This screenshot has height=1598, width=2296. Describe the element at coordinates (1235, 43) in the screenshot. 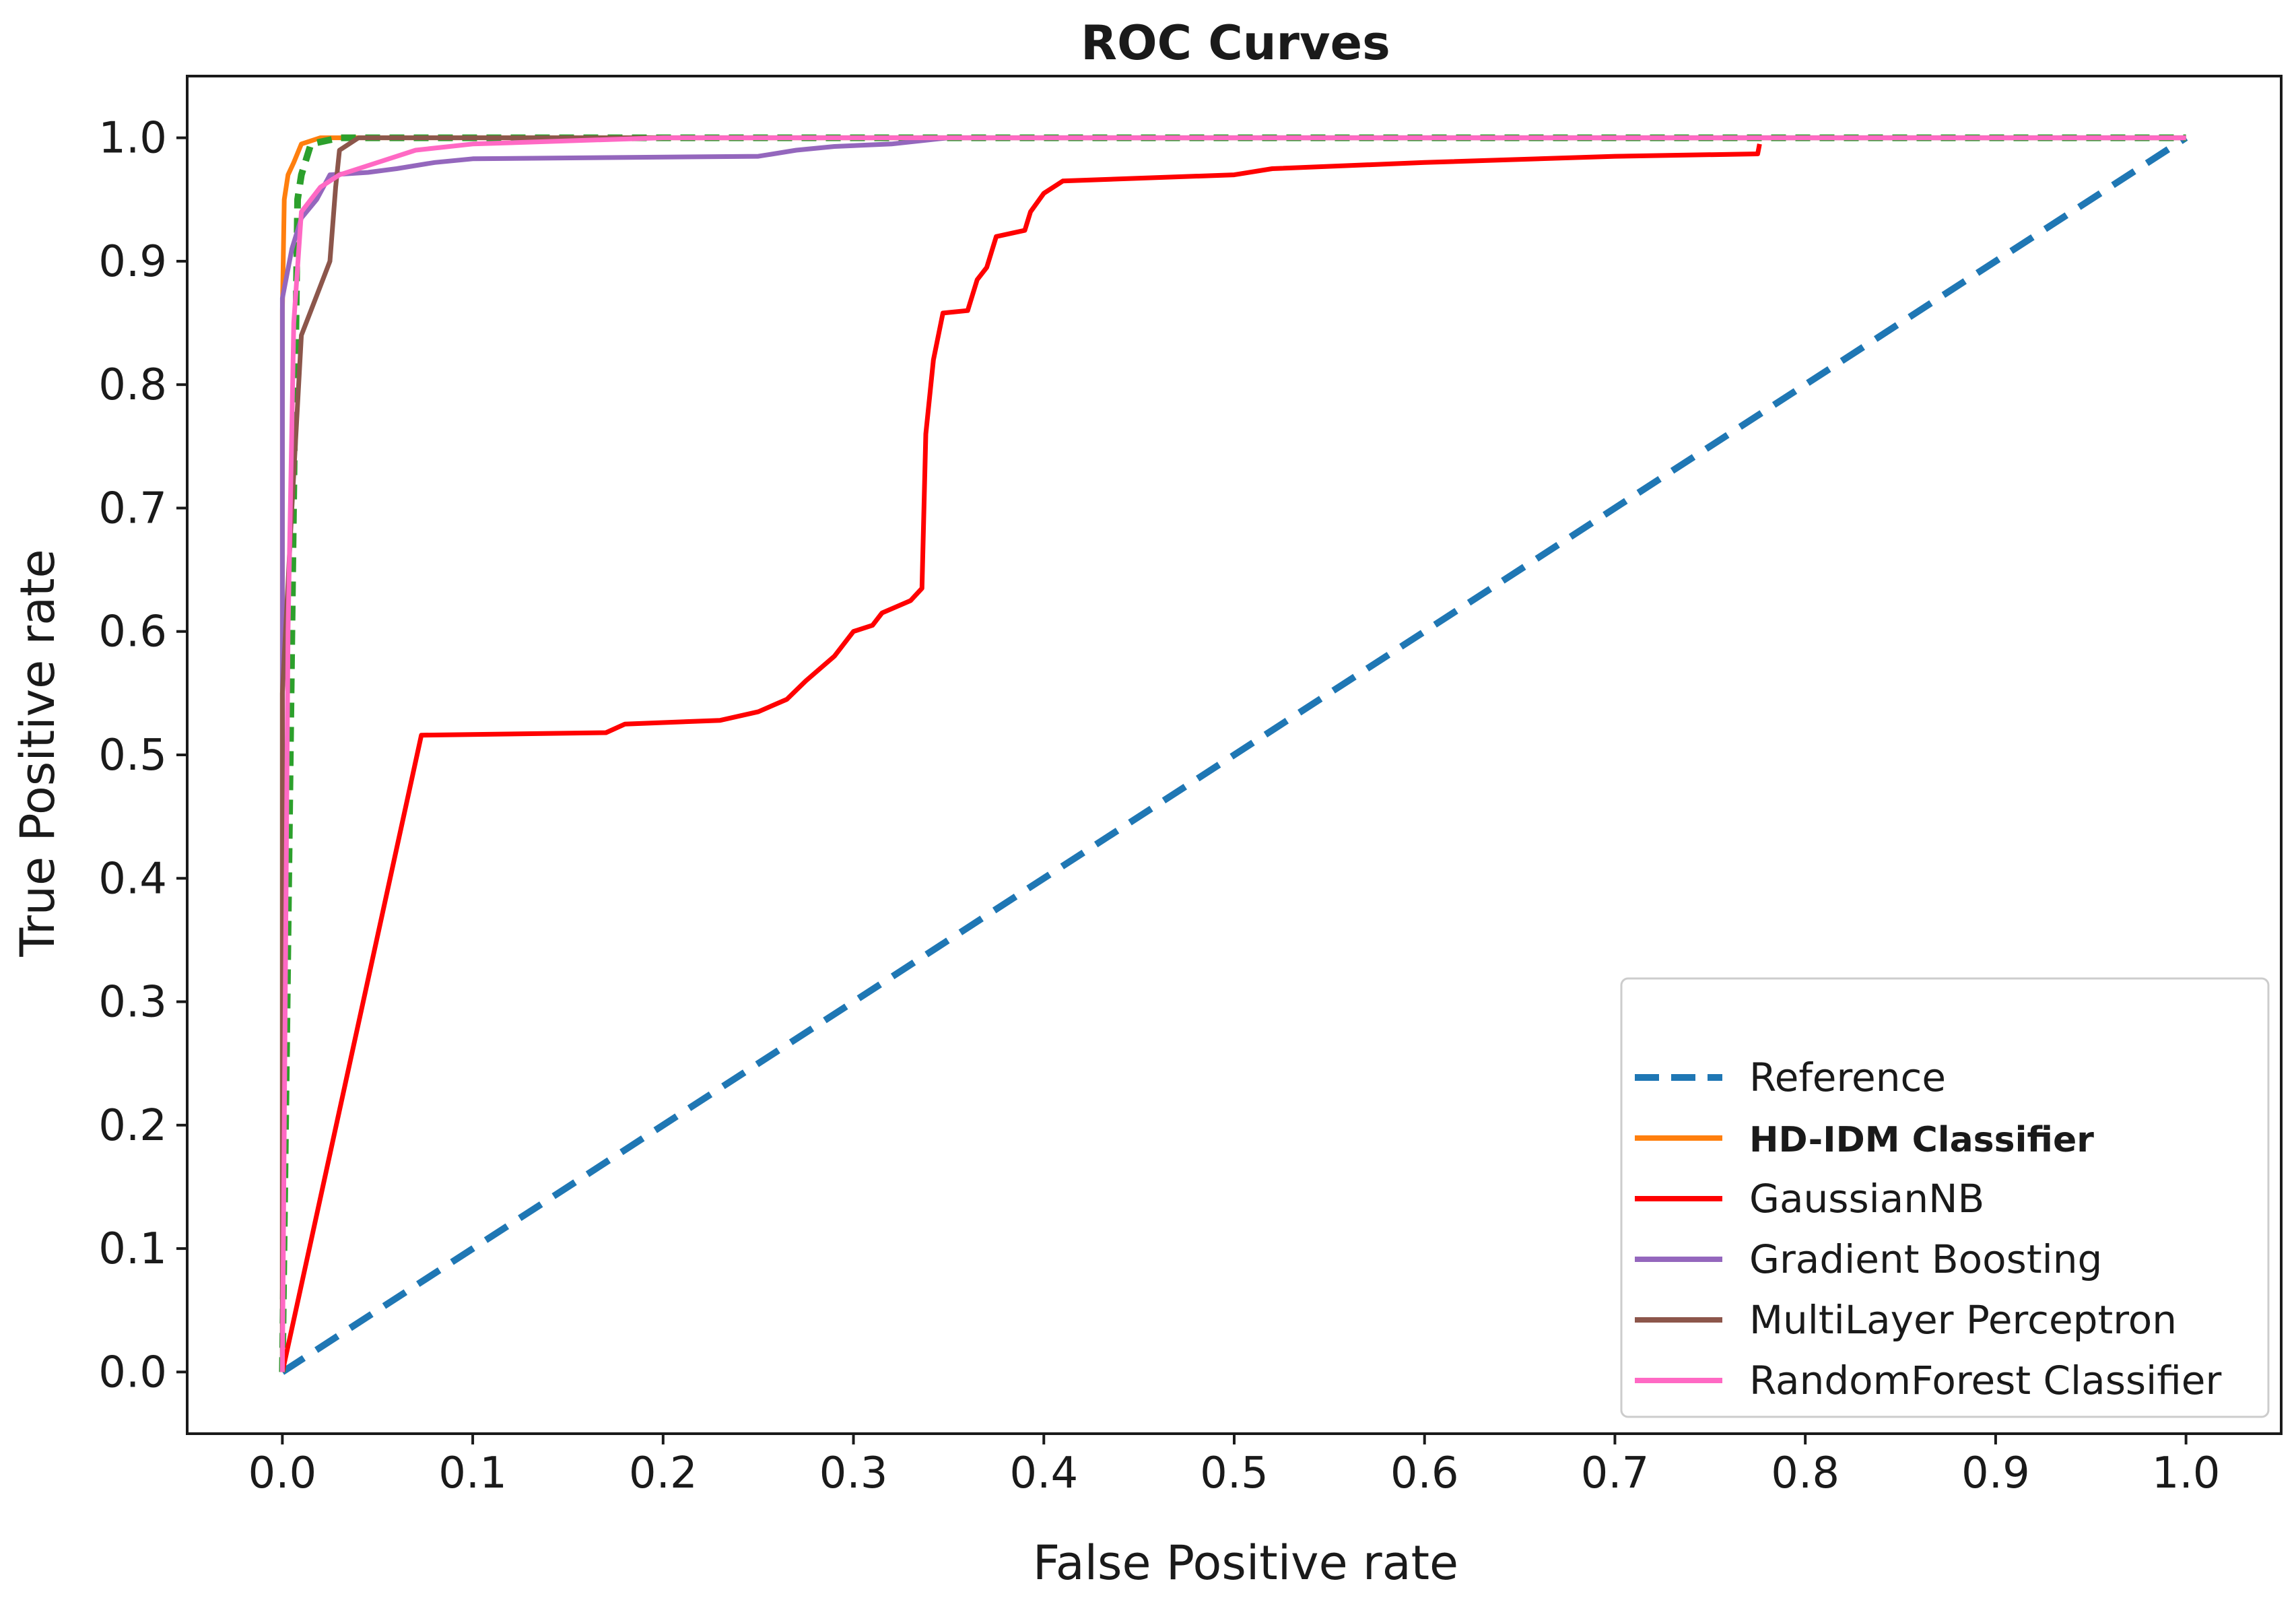

I see `chart-title: ROC Curves` at that location.